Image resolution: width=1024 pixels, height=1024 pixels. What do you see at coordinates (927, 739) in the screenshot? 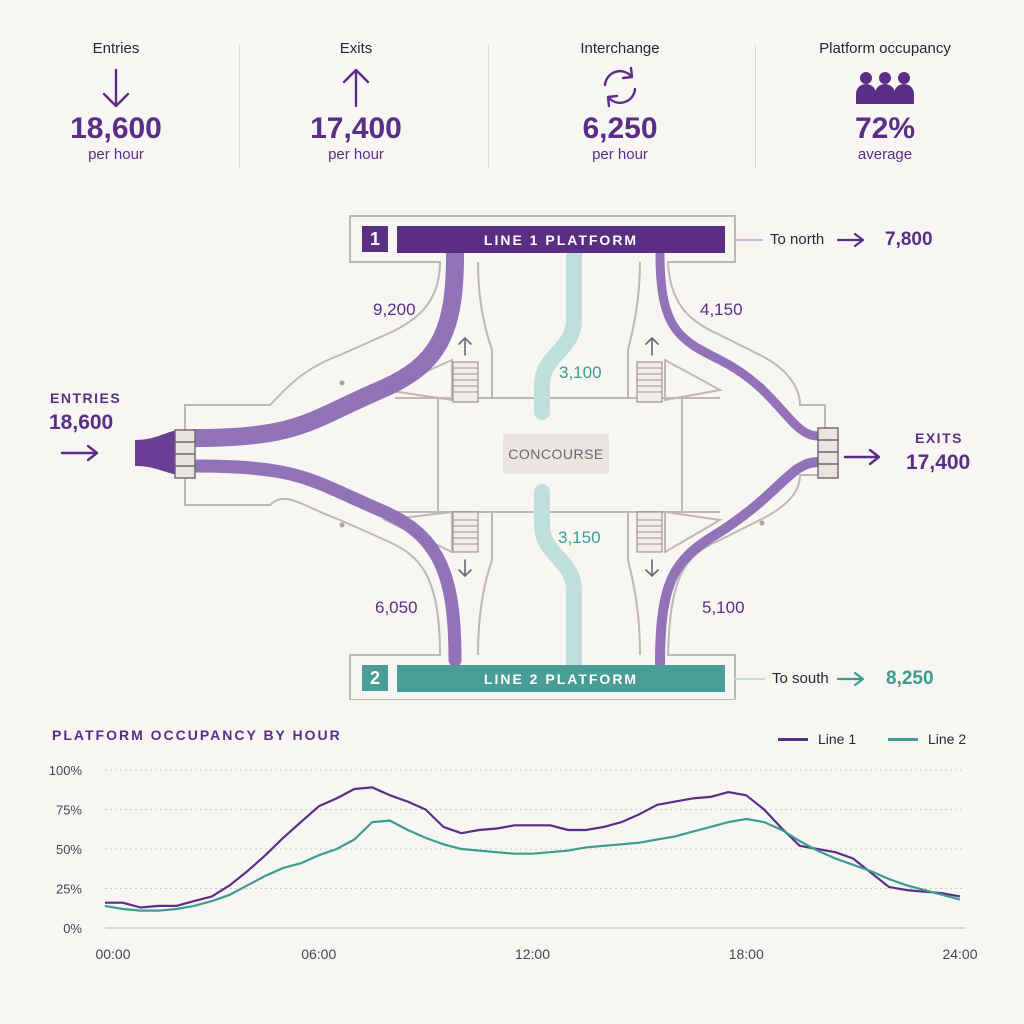
I see `legend-line2: Line 2` at bounding box center [927, 739].